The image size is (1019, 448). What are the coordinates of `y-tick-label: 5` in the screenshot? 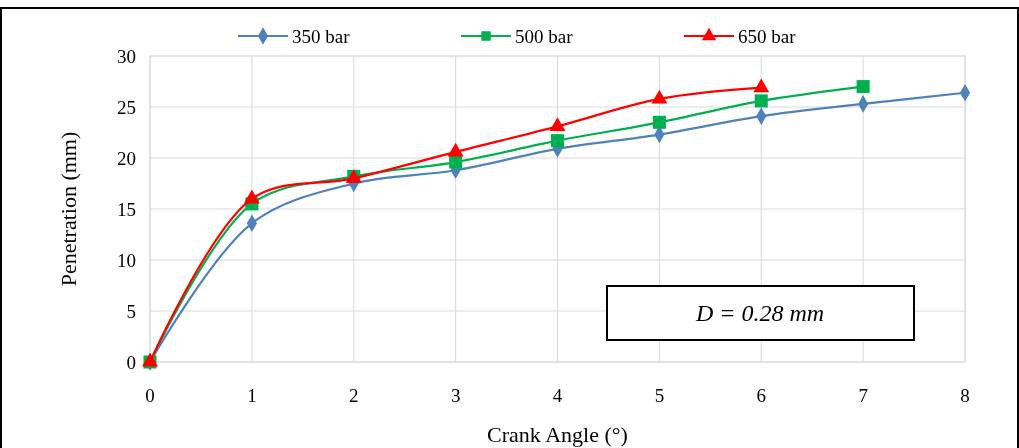 It's located at (131, 311).